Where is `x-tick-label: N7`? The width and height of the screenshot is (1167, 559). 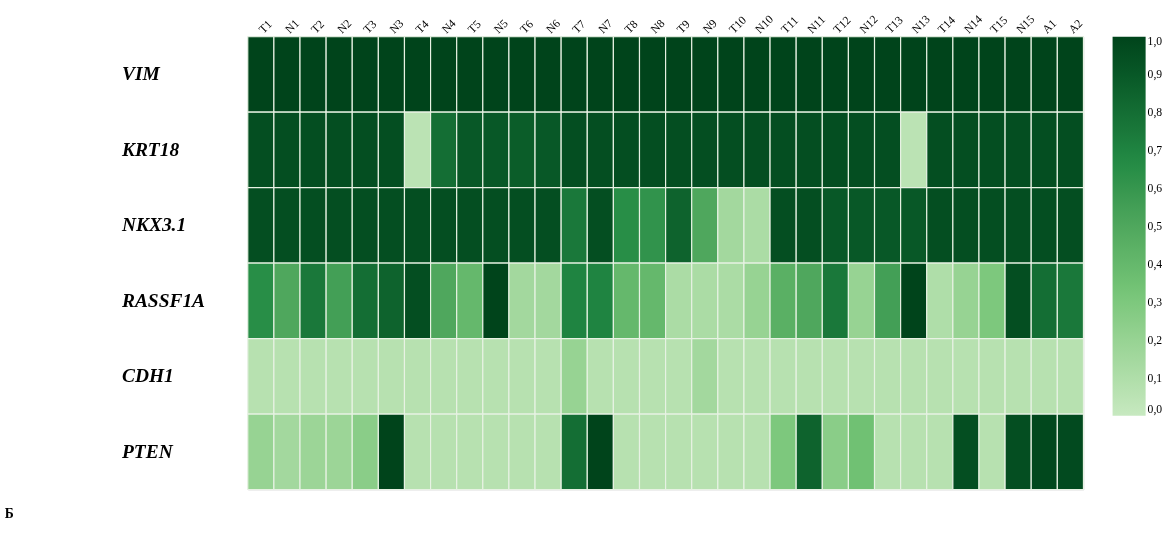
x-tick-label: N7 is located at coordinates (606, 26).